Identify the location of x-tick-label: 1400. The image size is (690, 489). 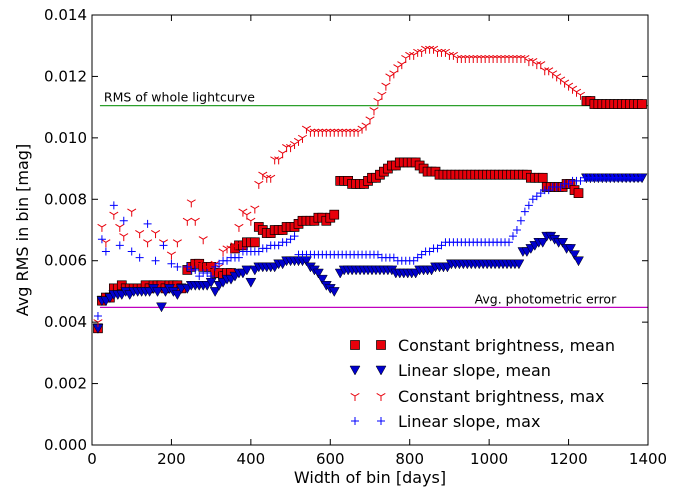
(648, 459).